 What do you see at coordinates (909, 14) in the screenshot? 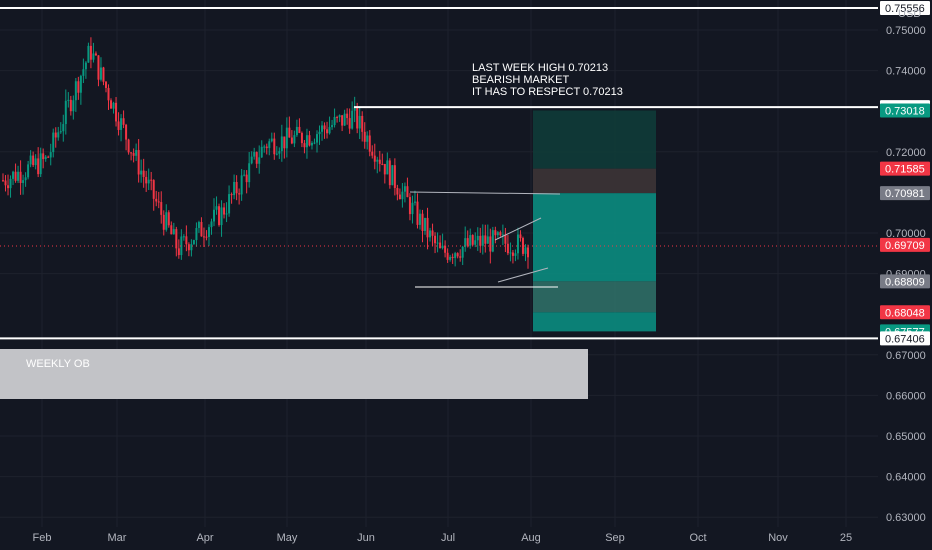
I see `currency-label: USD` at bounding box center [909, 14].